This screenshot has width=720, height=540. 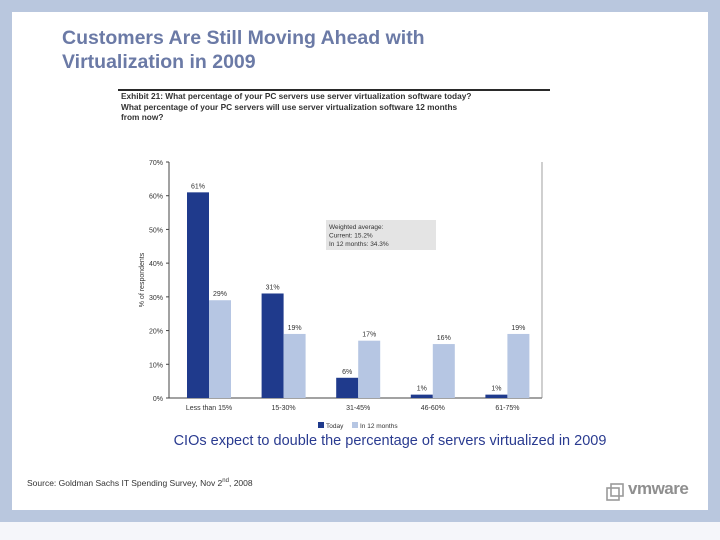 What do you see at coordinates (156, 298) in the screenshot?
I see `y-tick-label: 30%` at bounding box center [156, 298].